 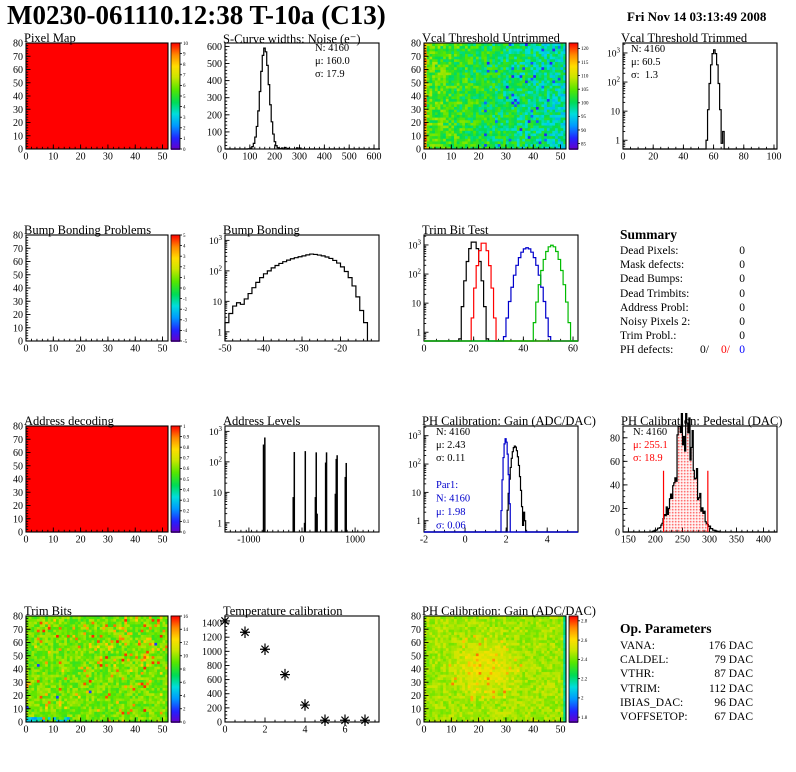 What do you see at coordinates (640, 688) in the screenshot?
I see `op-parameter-label: VTRIM:` at bounding box center [640, 688].